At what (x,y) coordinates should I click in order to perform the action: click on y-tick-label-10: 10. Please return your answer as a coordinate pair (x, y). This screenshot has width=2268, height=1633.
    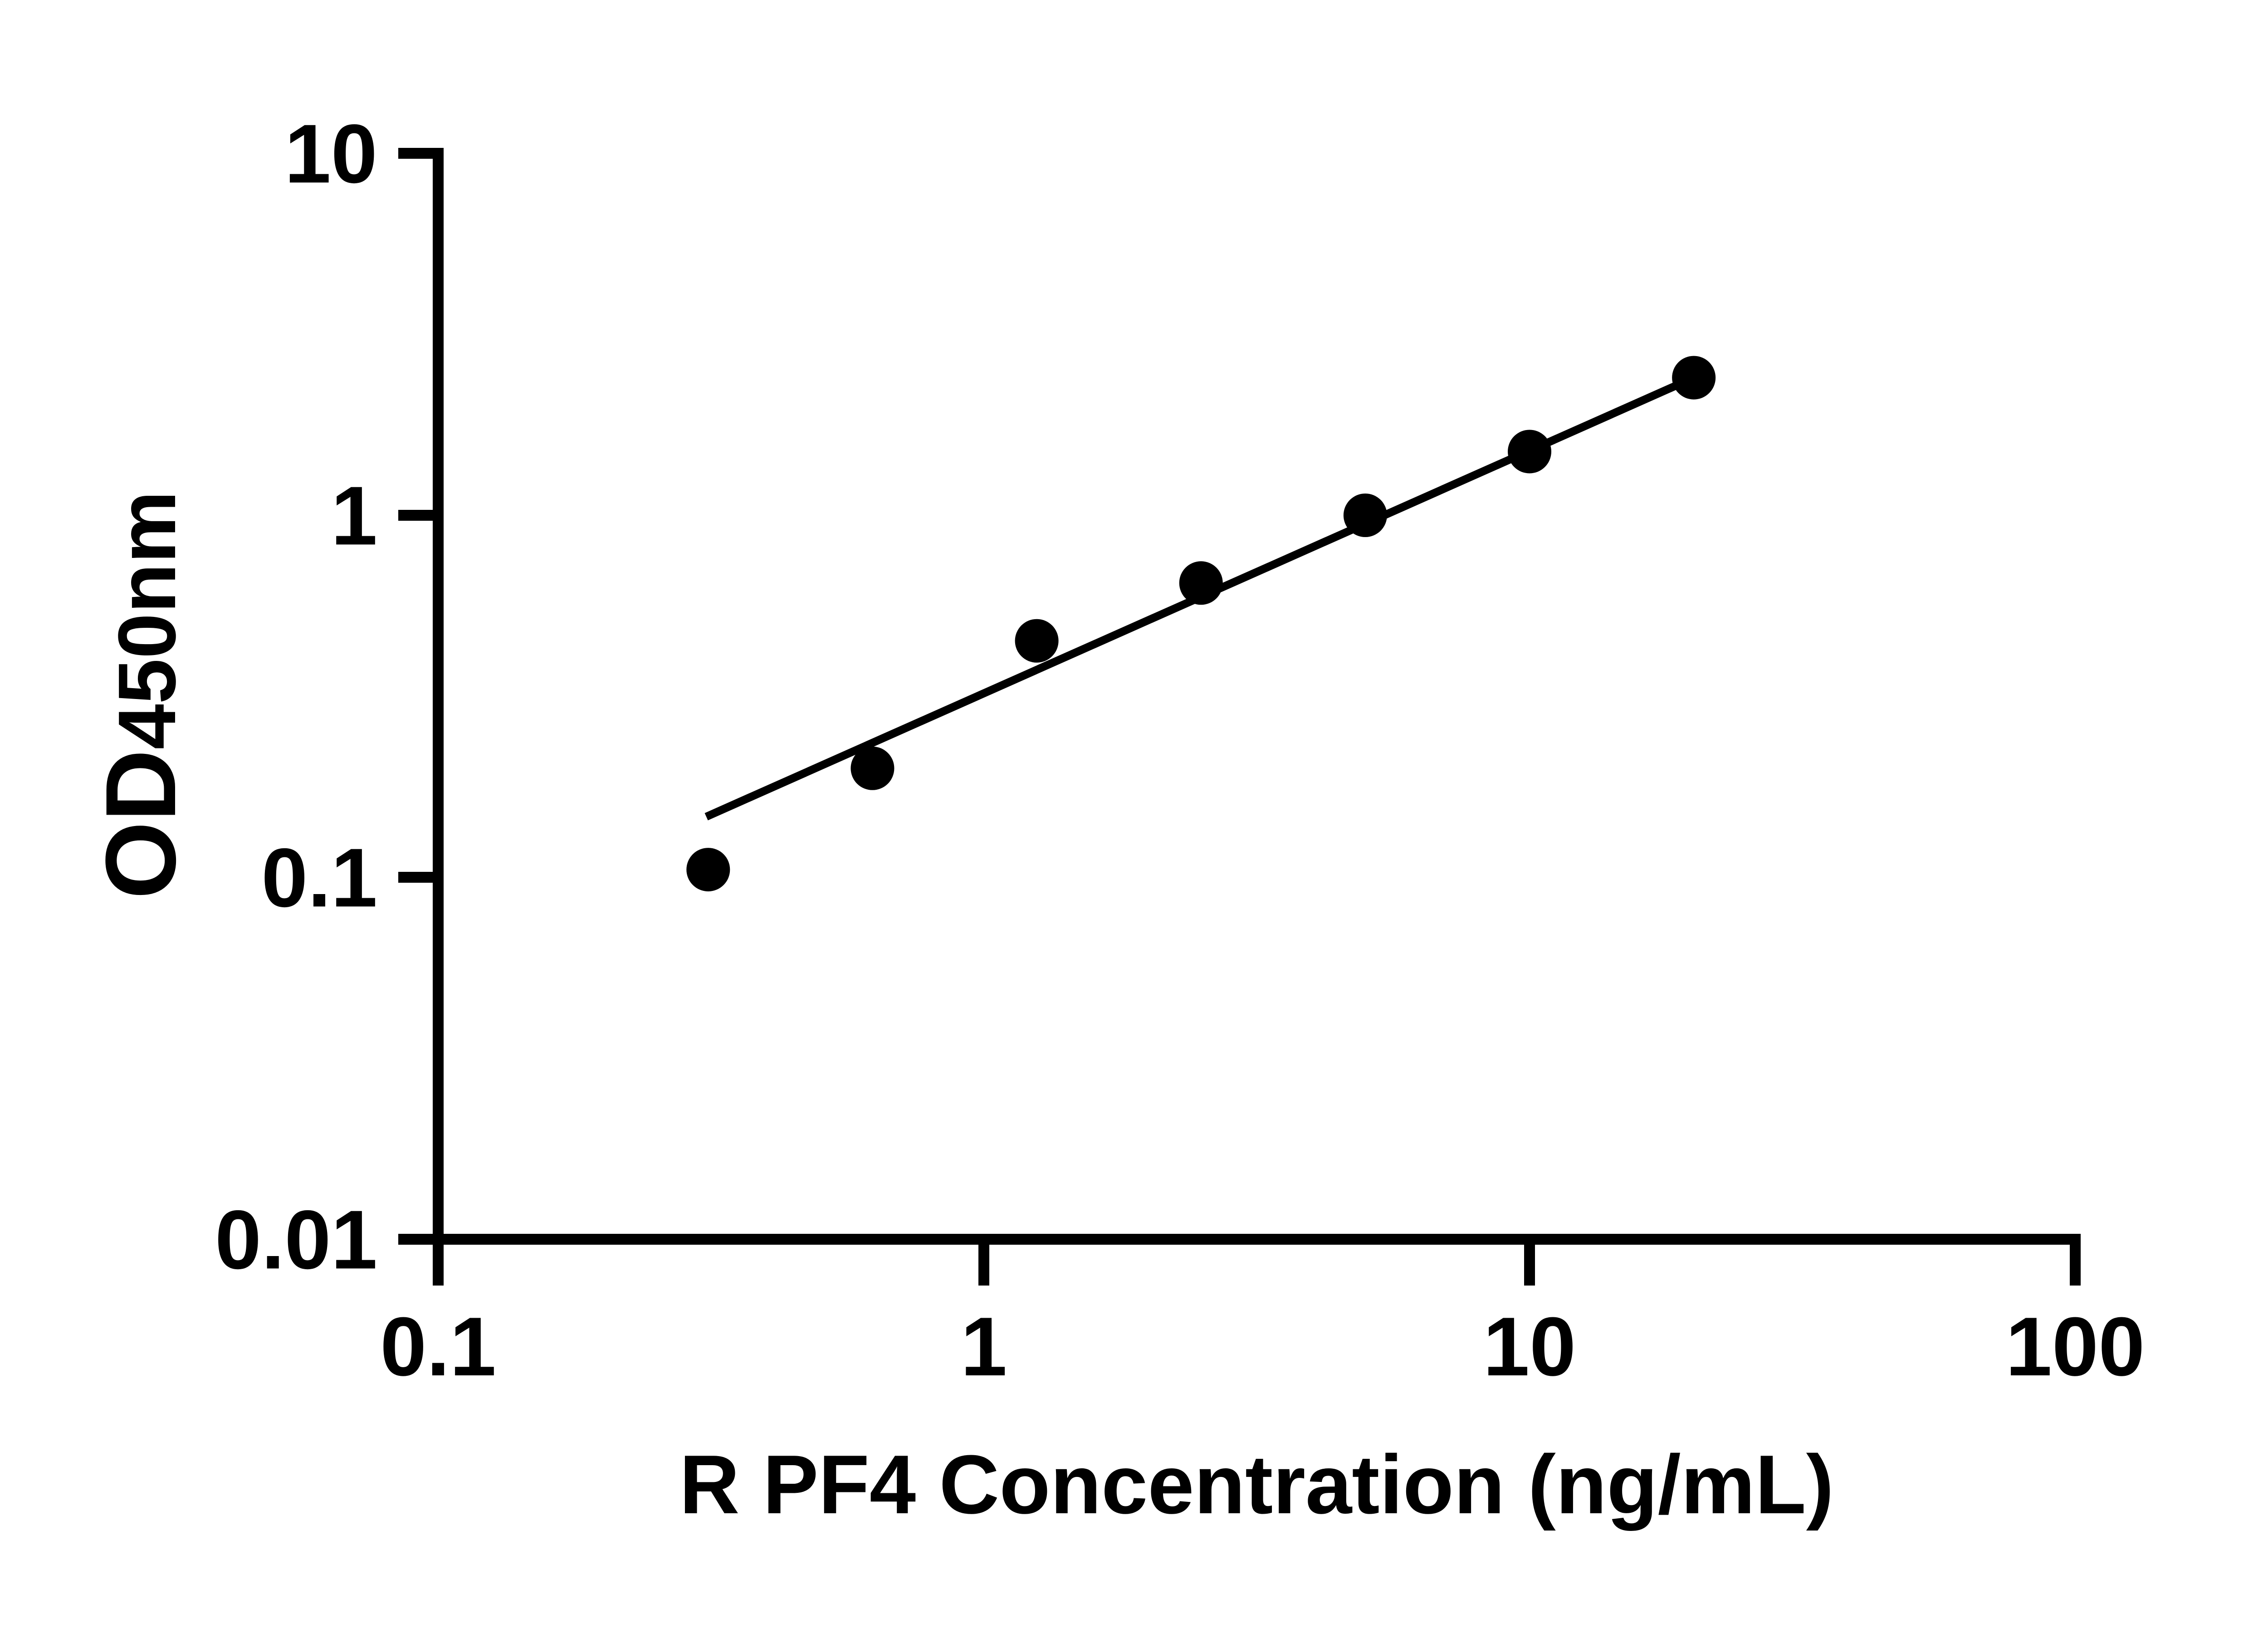
    Looking at the image, I should click on (331, 153).